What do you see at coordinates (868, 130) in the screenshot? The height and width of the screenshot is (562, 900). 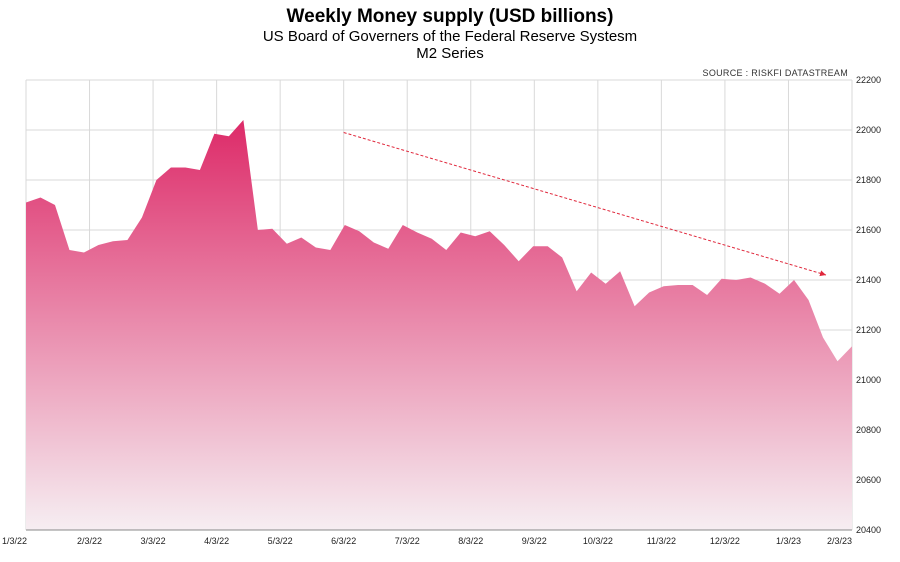 I see `y-tick-label: 22000` at bounding box center [868, 130].